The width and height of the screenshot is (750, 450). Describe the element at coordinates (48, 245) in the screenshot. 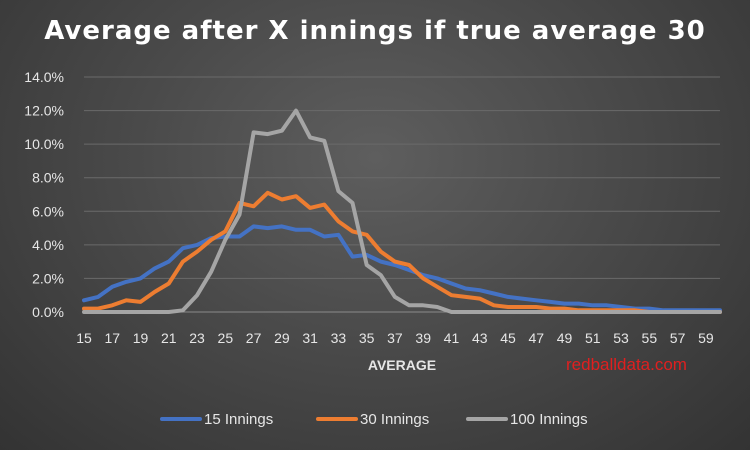

I see `y-tick-label: 4.0%` at that location.